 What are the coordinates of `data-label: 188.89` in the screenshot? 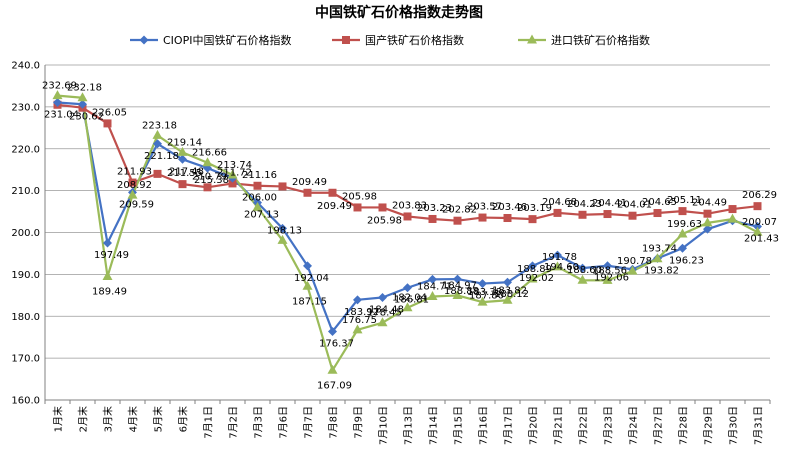 It's located at (534, 269).